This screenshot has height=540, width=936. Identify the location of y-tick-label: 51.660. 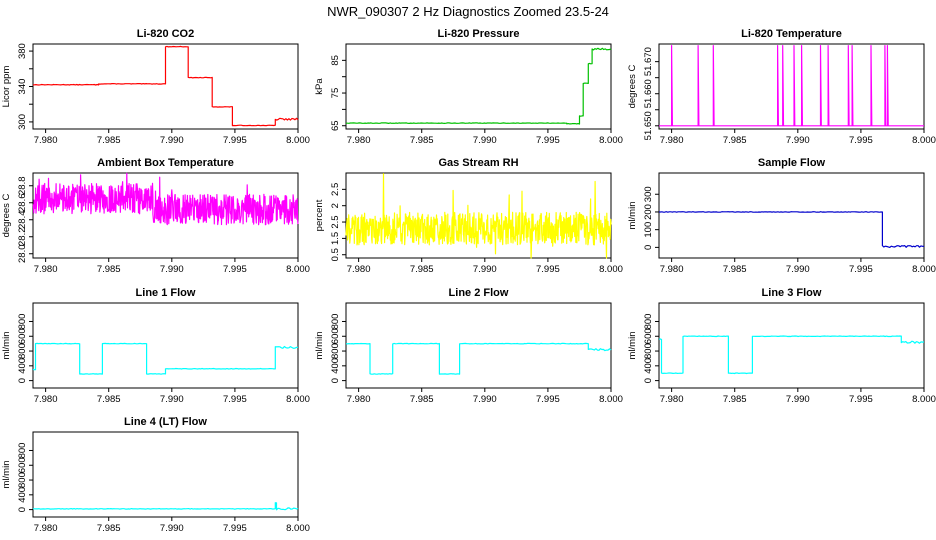
(648, 93).